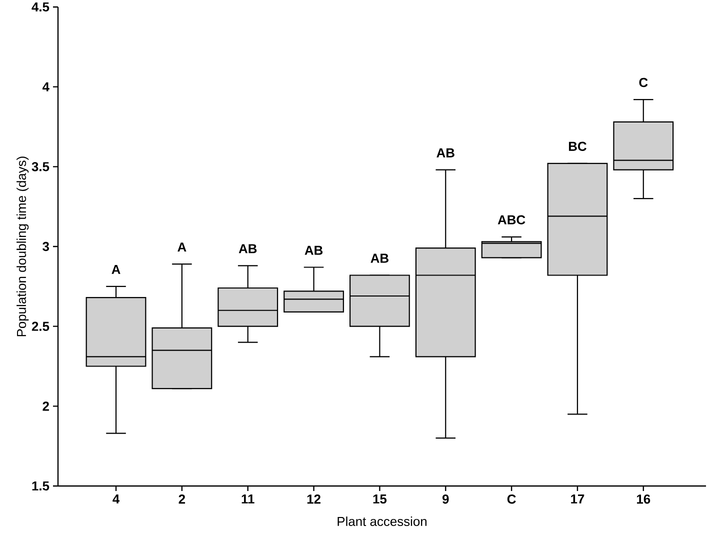 The height and width of the screenshot is (544, 709). What do you see at coordinates (41, 167) in the screenshot?
I see `y-tick-label: 3.5` at bounding box center [41, 167].